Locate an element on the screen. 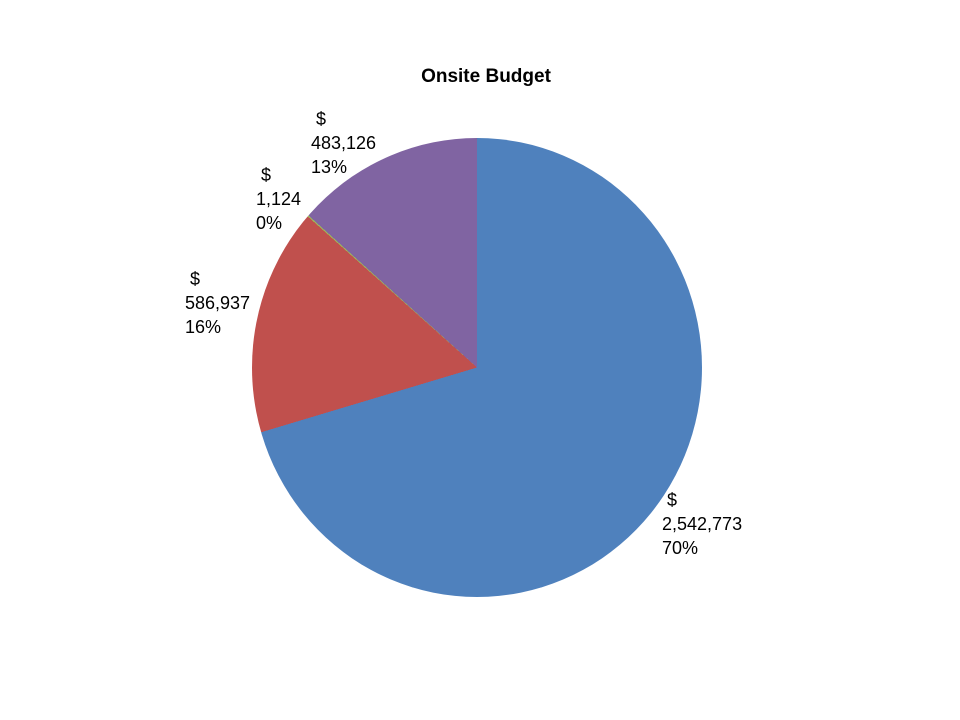 This screenshot has height=720, width=960. data-label-green-slice: $ 1,124 0% is located at coordinates (278, 199).